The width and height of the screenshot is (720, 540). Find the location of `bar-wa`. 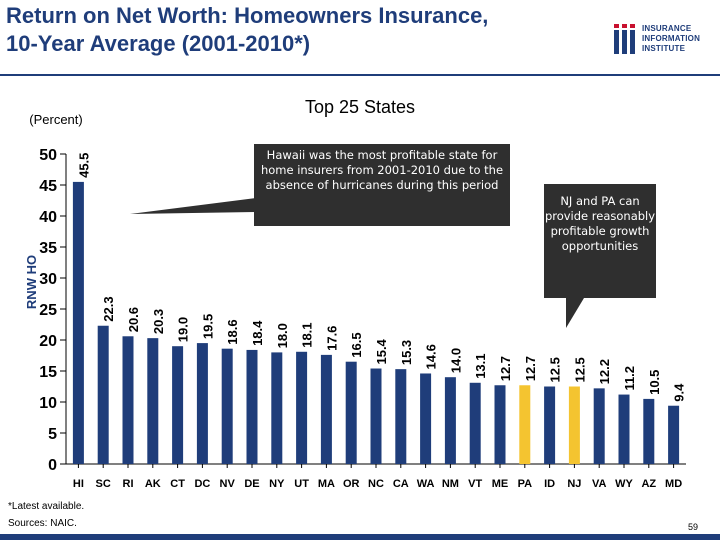

bar-wa is located at coordinates (426, 418).